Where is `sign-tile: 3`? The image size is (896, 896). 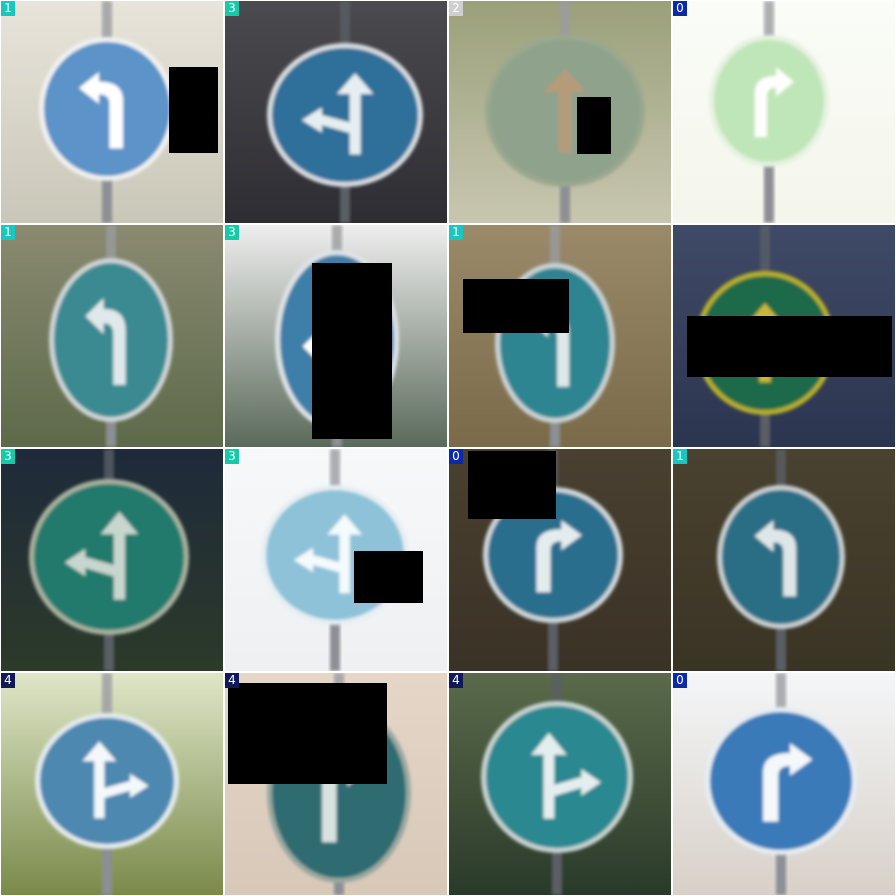
sign-tile: 3 is located at coordinates (112, 560).